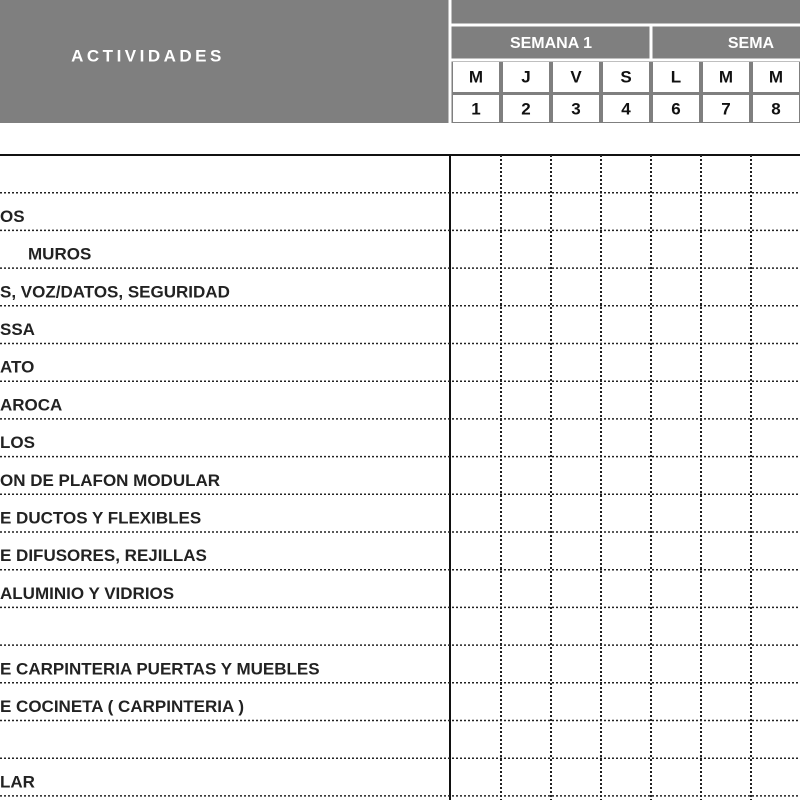 The image size is (800, 800). I want to click on week-label: SEMANA 1, so click(551, 43).